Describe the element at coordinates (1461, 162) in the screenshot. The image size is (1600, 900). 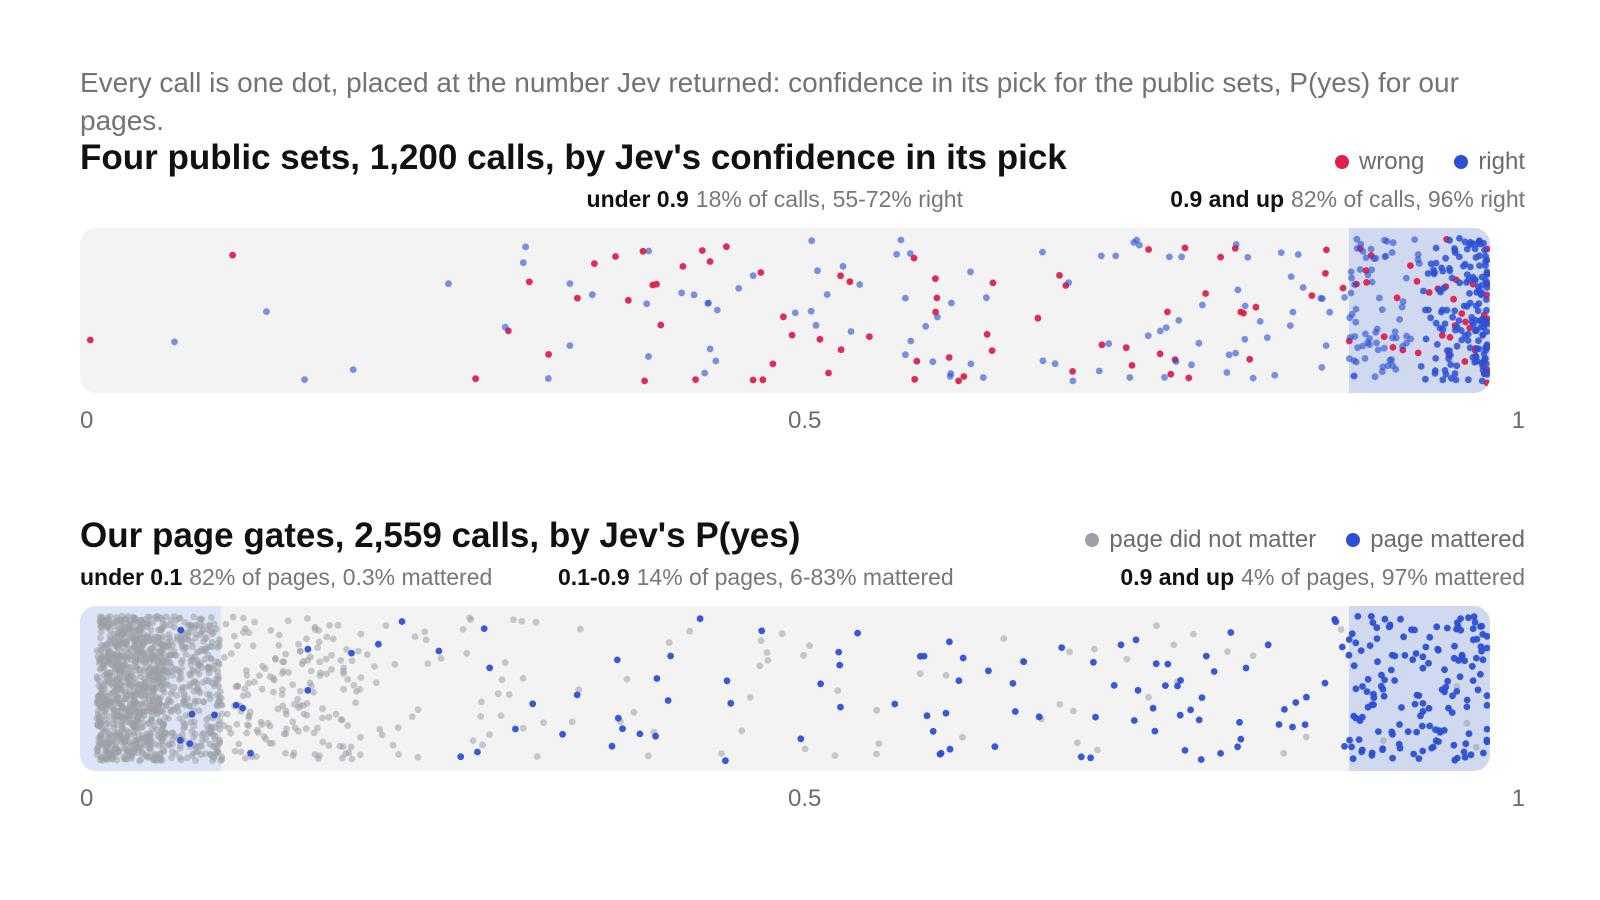
I see `legend-dot-right` at that location.